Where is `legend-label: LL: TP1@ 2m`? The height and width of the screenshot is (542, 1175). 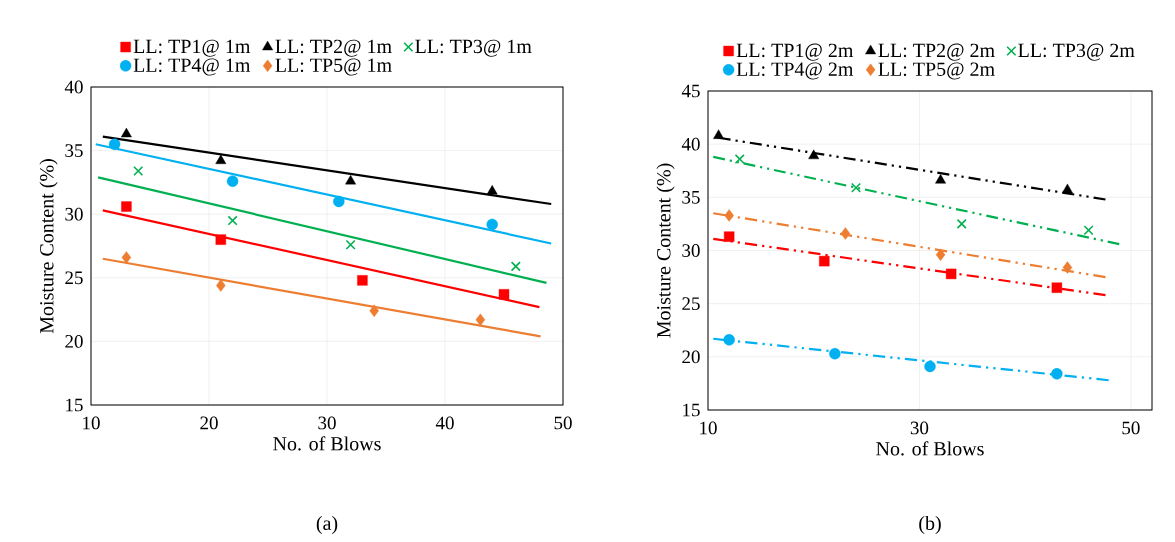 legend-label: LL: TP1@ 2m is located at coordinates (795, 52).